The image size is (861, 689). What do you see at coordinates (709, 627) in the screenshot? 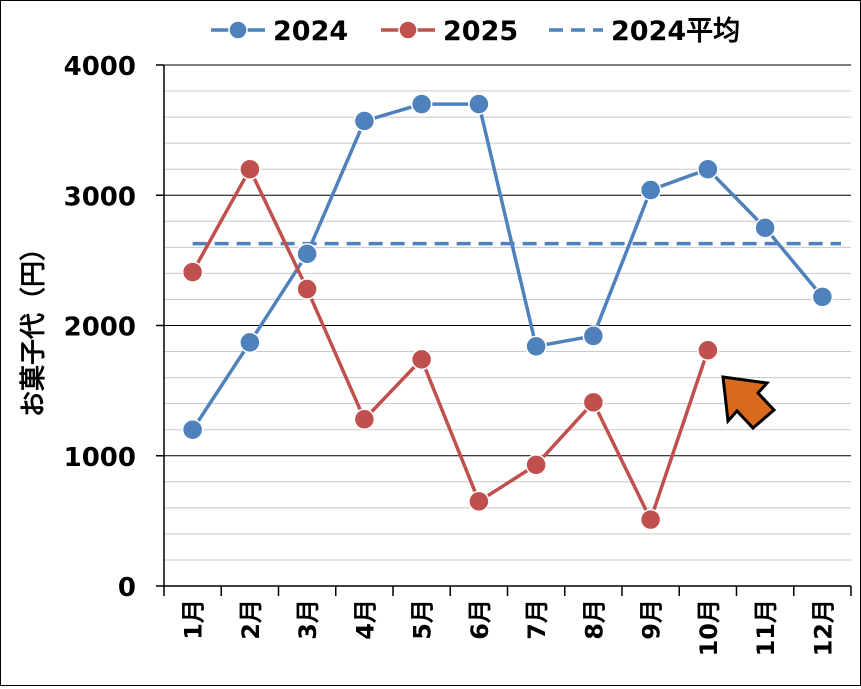
I see `x-tick-label: 10月` at bounding box center [709, 627].